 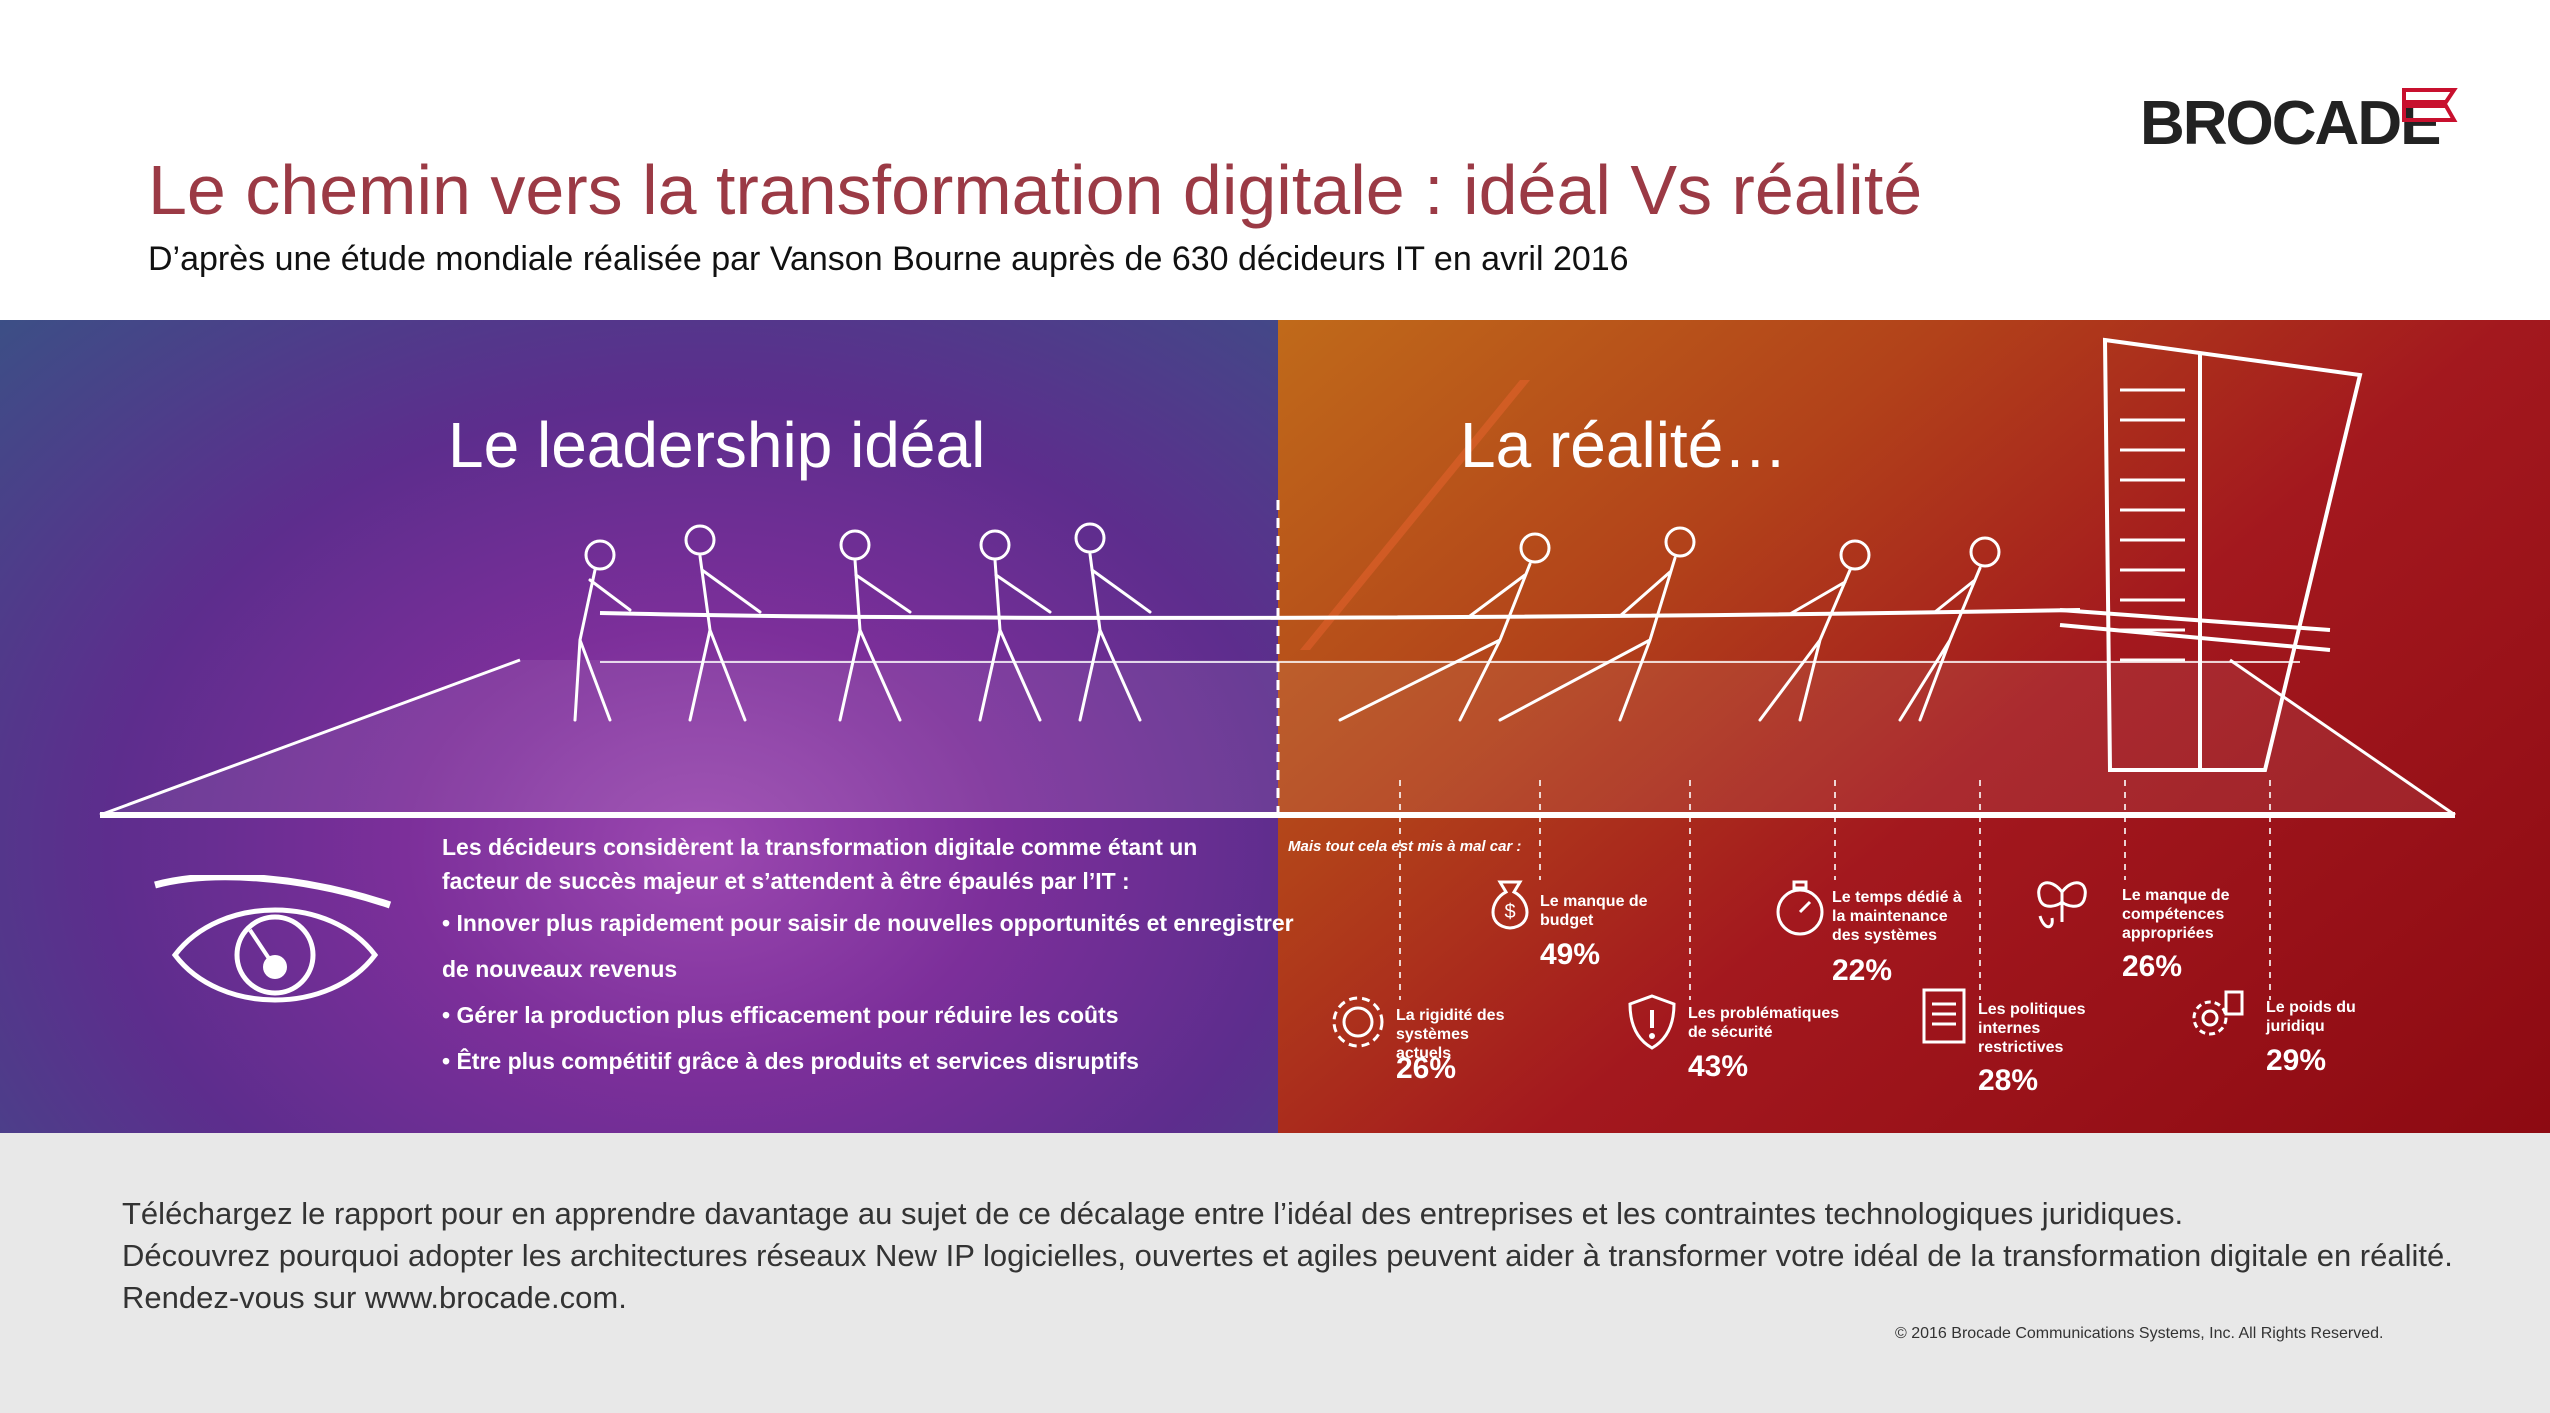 I want to click on stat-value-maintenance: 22%, so click(x=1862, y=970).